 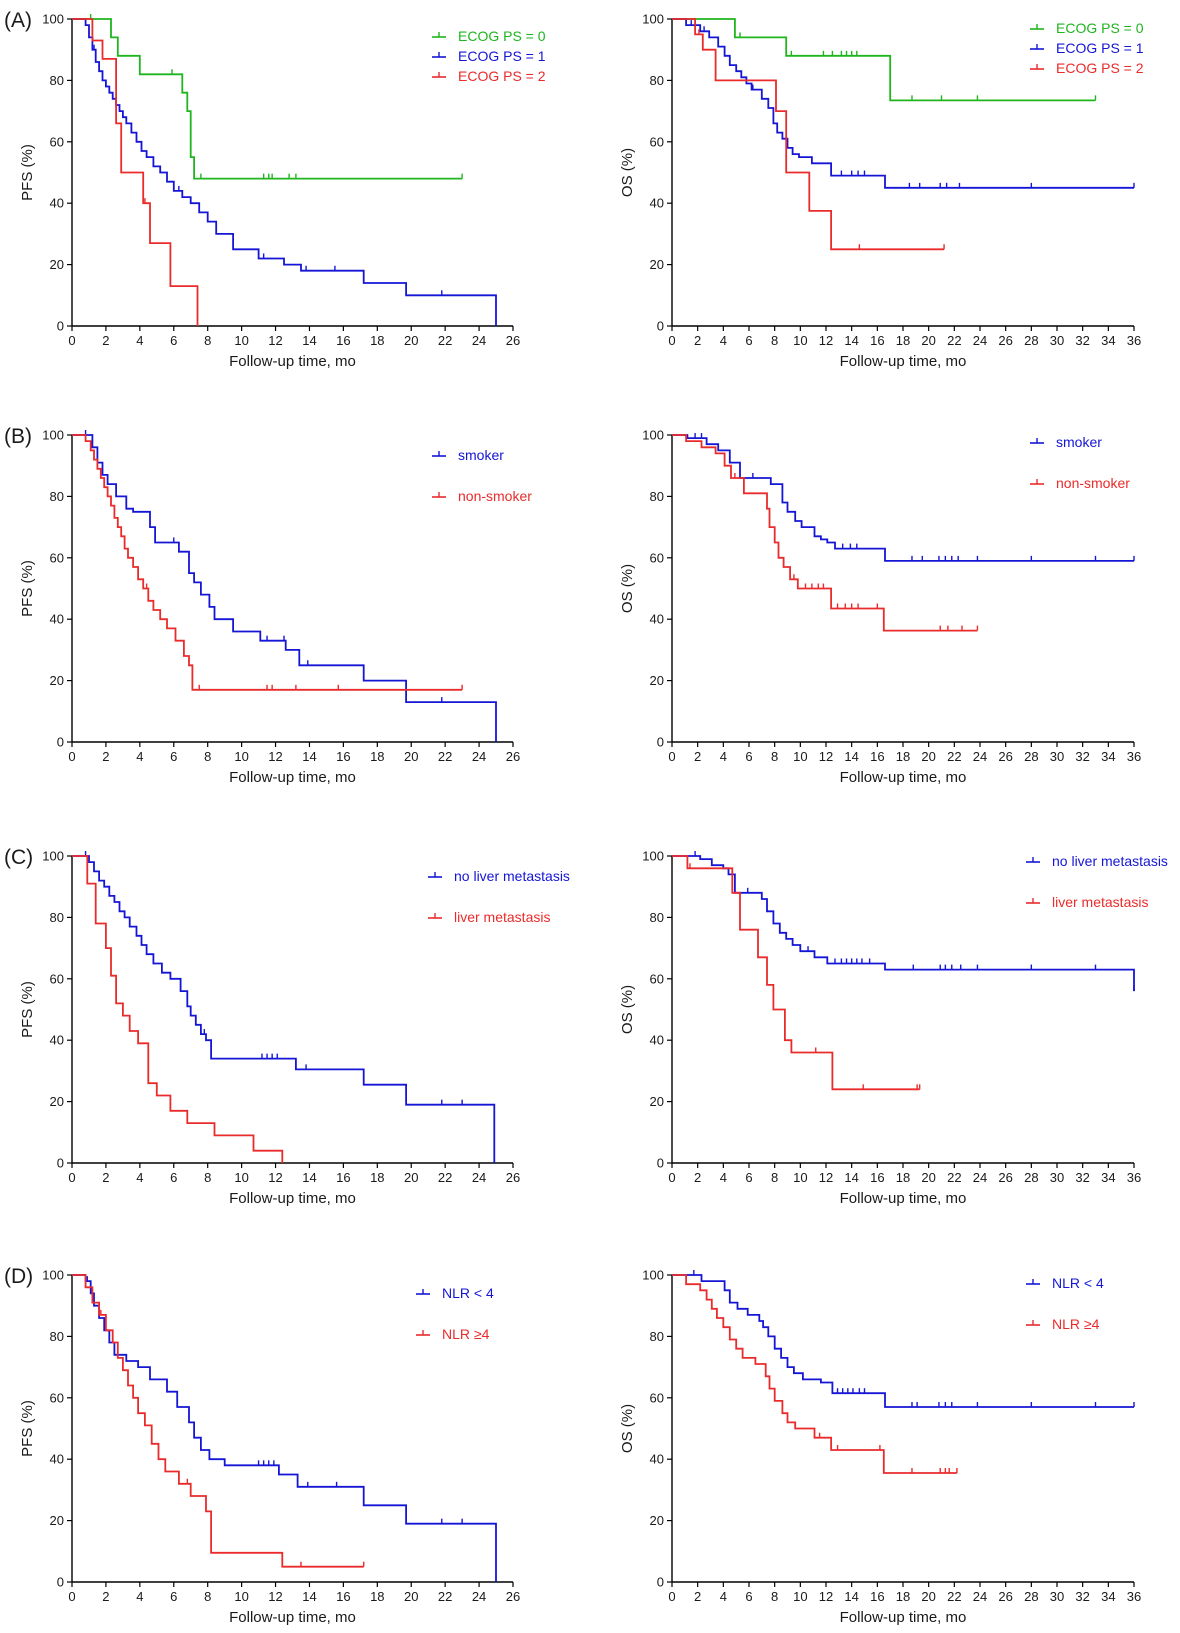 What do you see at coordinates (466, 1334) in the screenshot?
I see `legend-label: NLR ≥4` at bounding box center [466, 1334].